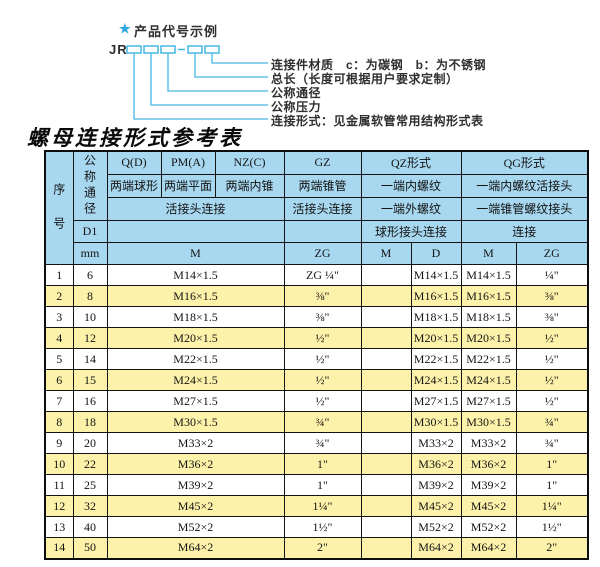 The height and width of the screenshot is (567, 600). What do you see at coordinates (524, 162) in the screenshot?
I see `header-qg: QG形式` at bounding box center [524, 162].